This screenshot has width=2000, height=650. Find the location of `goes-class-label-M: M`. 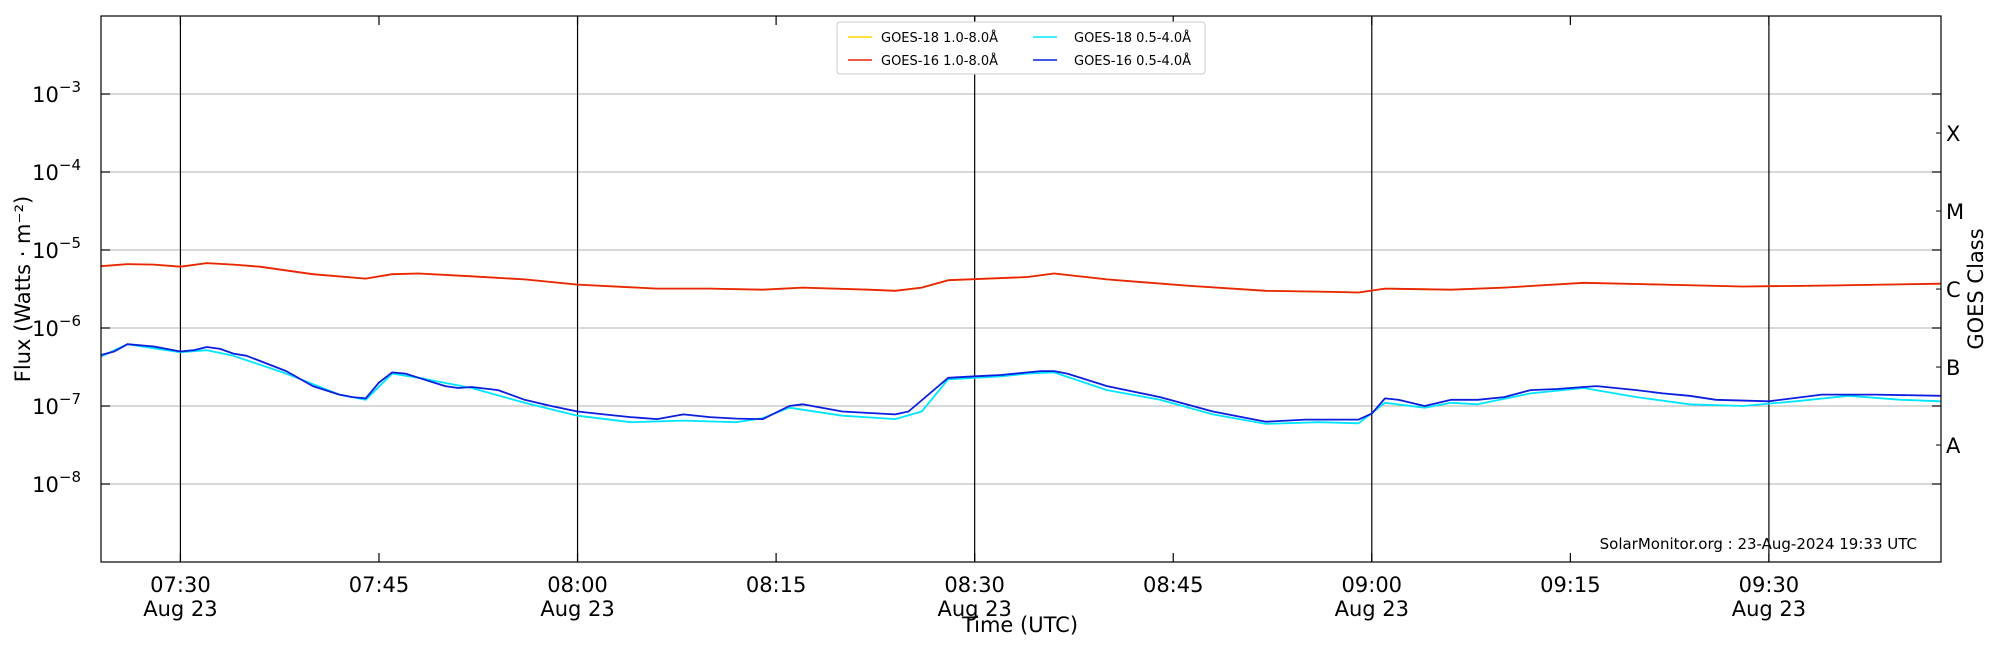

goes-class-label-M: M is located at coordinates (1955, 212).